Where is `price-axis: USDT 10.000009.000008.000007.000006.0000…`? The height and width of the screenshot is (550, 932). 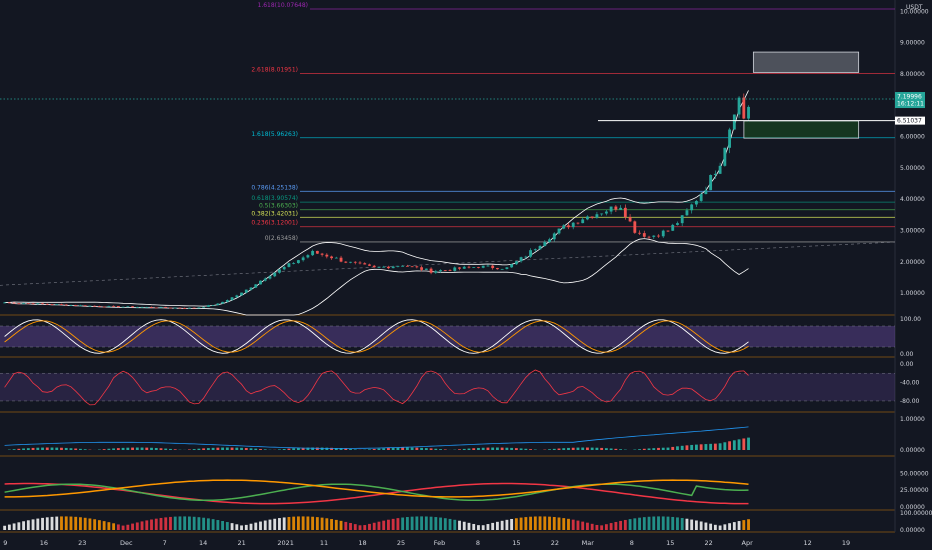 price-axis: USDT 10.000009.000008.000007.000006.0000… is located at coordinates (913, 269).